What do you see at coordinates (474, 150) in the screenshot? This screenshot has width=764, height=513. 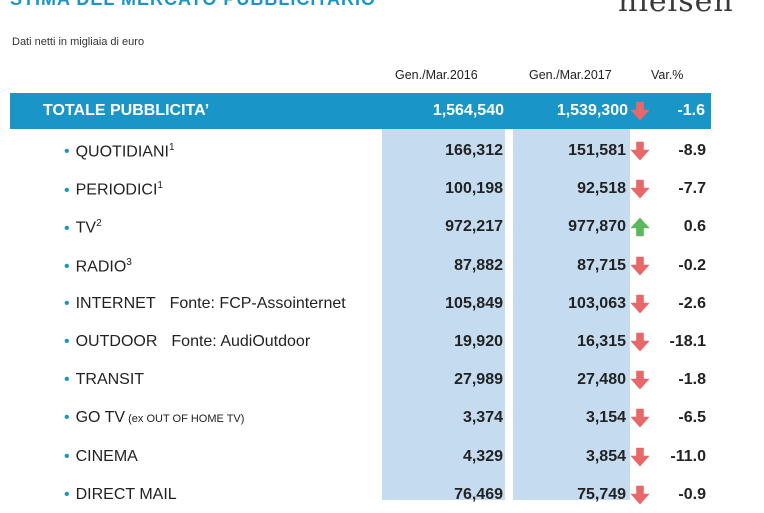 I see `value-2016: 166,312` at bounding box center [474, 150].